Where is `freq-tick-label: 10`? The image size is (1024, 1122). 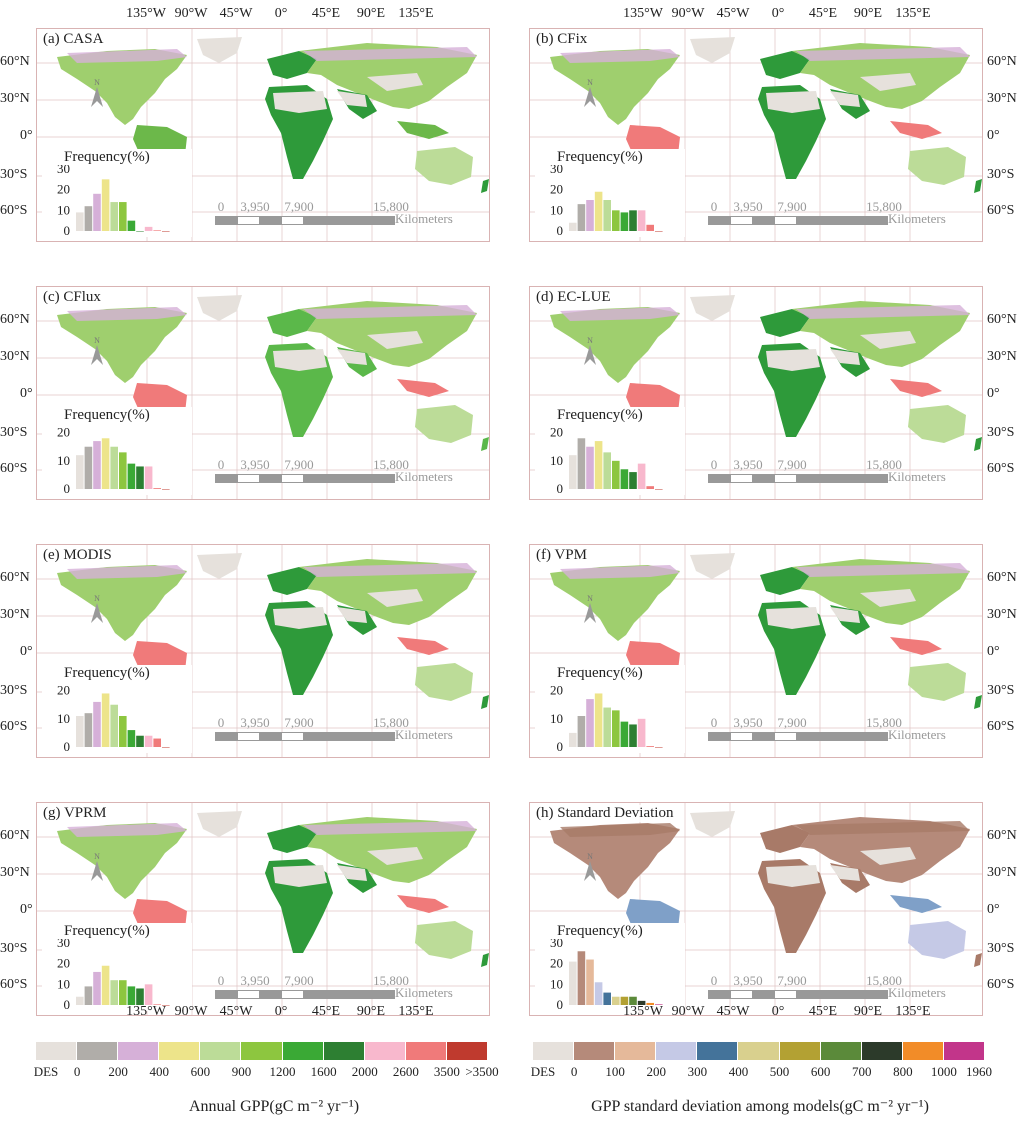
freq-tick-label: 10 is located at coordinates (63, 460).